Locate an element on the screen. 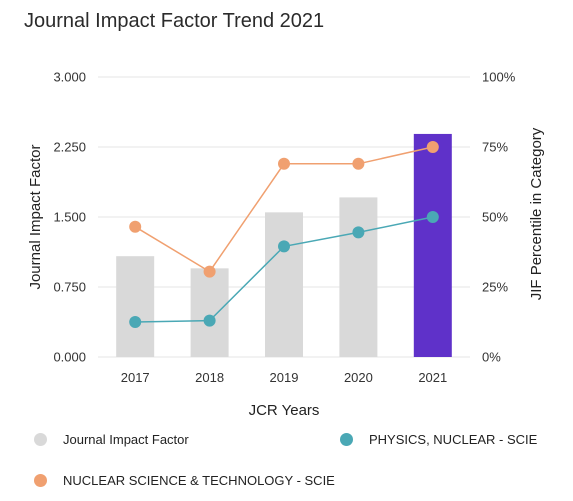  y2-tick-label: 25% is located at coordinates (495, 287).